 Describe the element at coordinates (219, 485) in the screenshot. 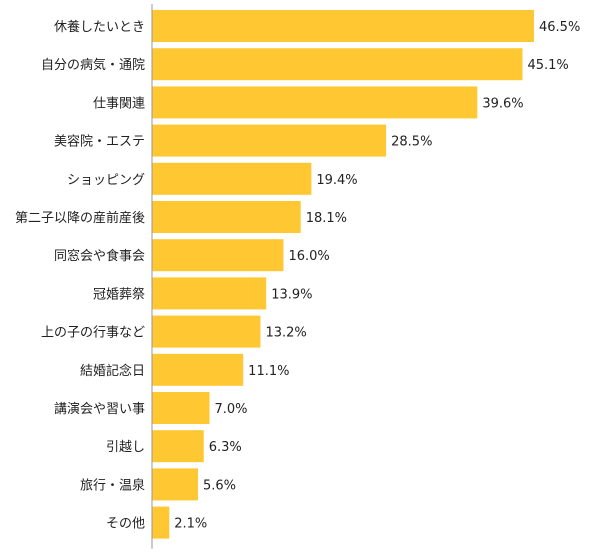

I see `value-label: 5.6%` at that location.